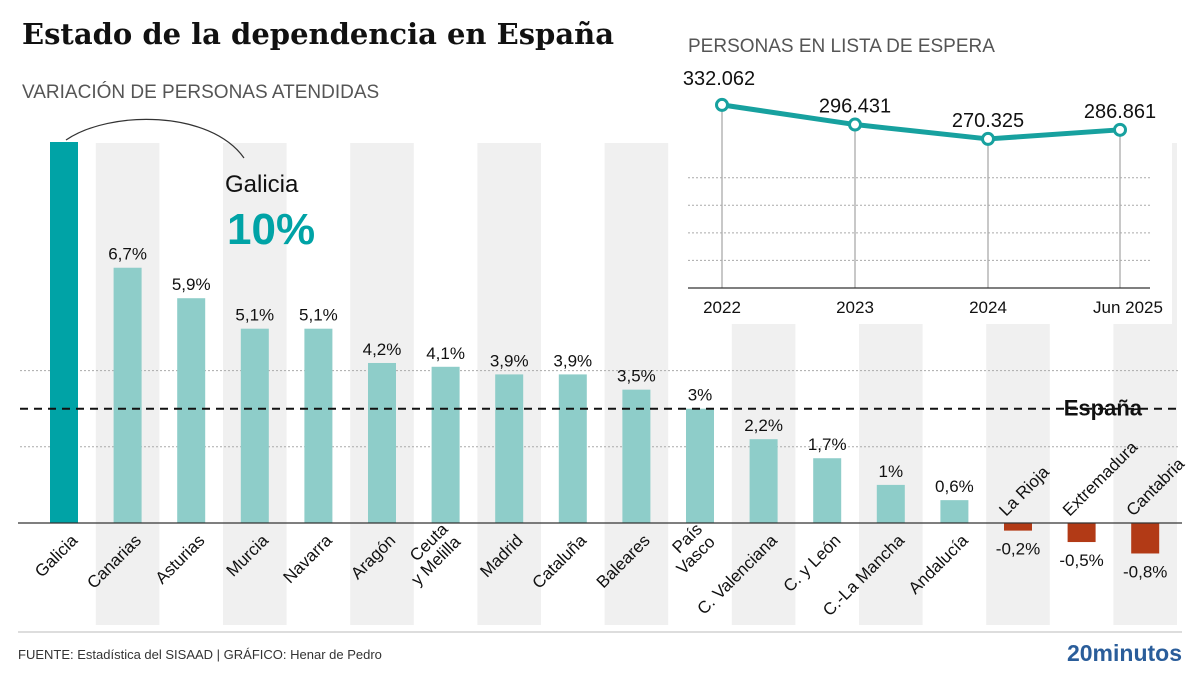 The height and width of the screenshot is (675, 1200). I want to click on bar-c.-valenciana, so click(763, 481).